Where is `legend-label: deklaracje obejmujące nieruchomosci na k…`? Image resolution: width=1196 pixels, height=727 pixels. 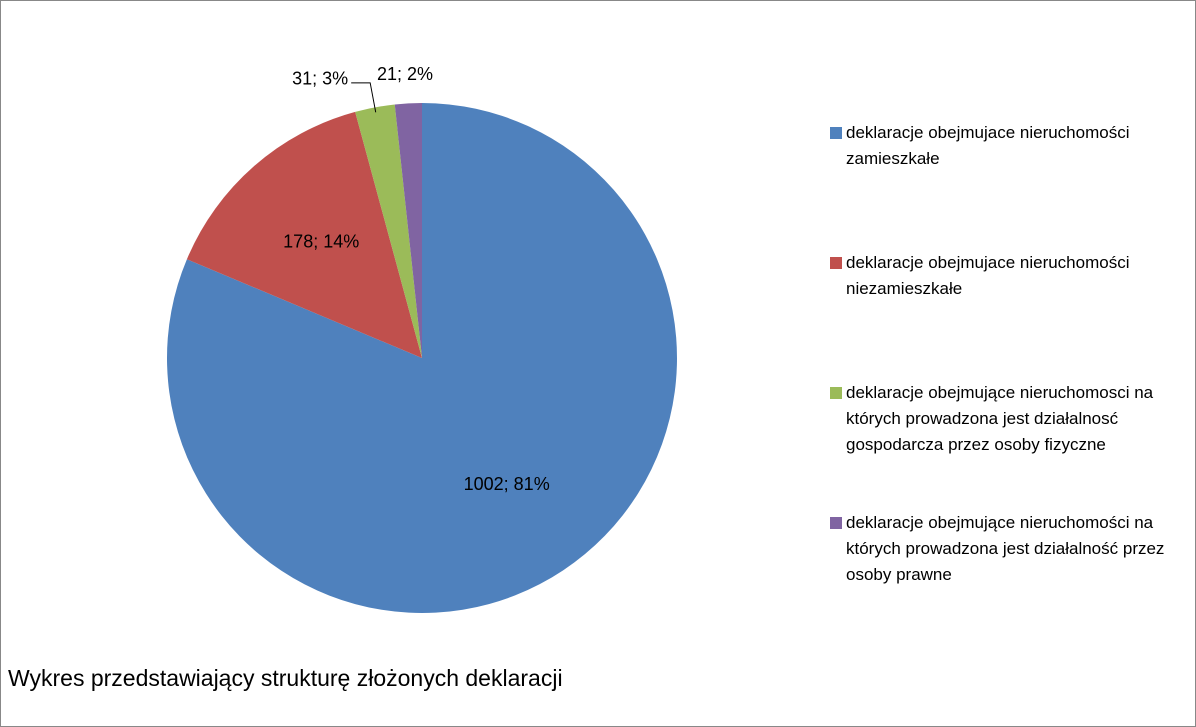 legend-label: deklaracje obejmujące nieruchomosci na k… is located at coordinates (1000, 418).